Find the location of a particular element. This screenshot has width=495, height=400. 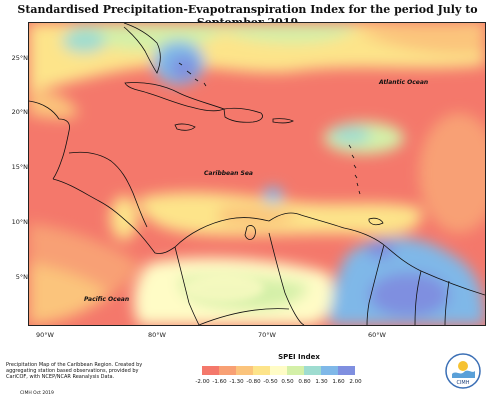

legend-tick: 1.30 is located at coordinates (321, 382).